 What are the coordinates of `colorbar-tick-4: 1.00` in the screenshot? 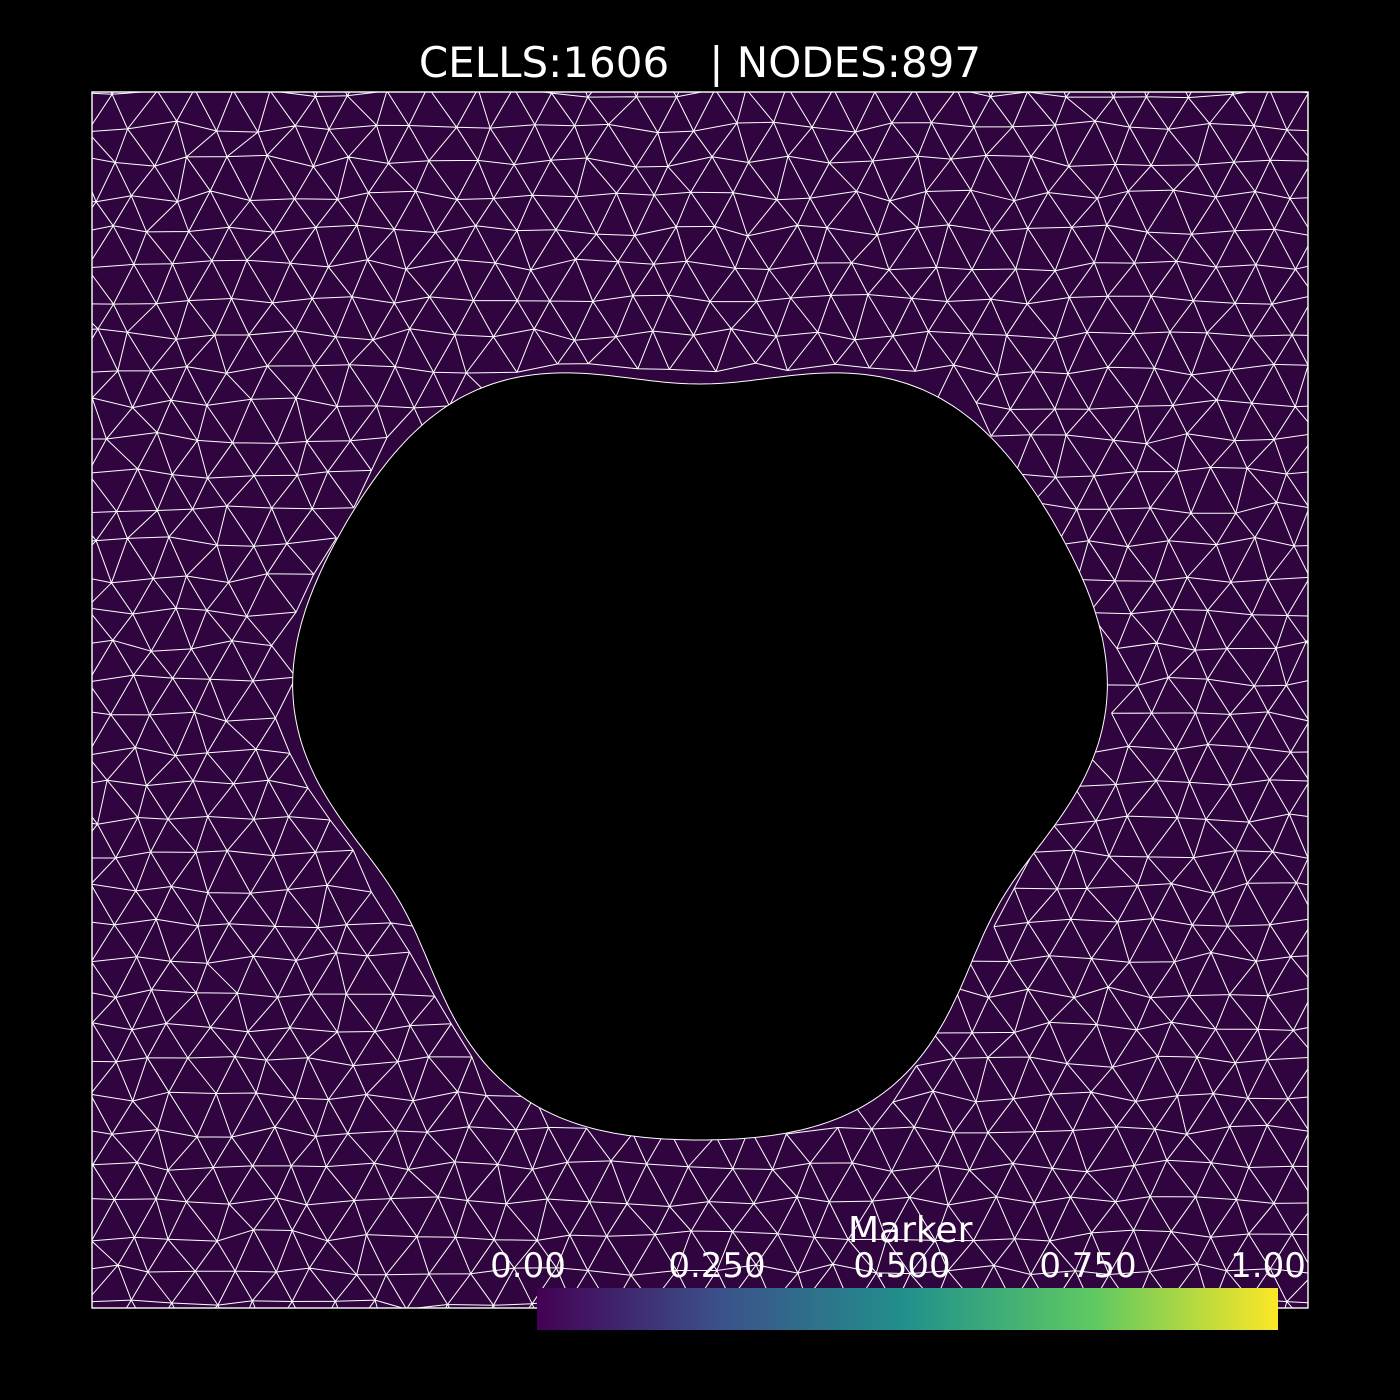 It's located at (1268, 1266).